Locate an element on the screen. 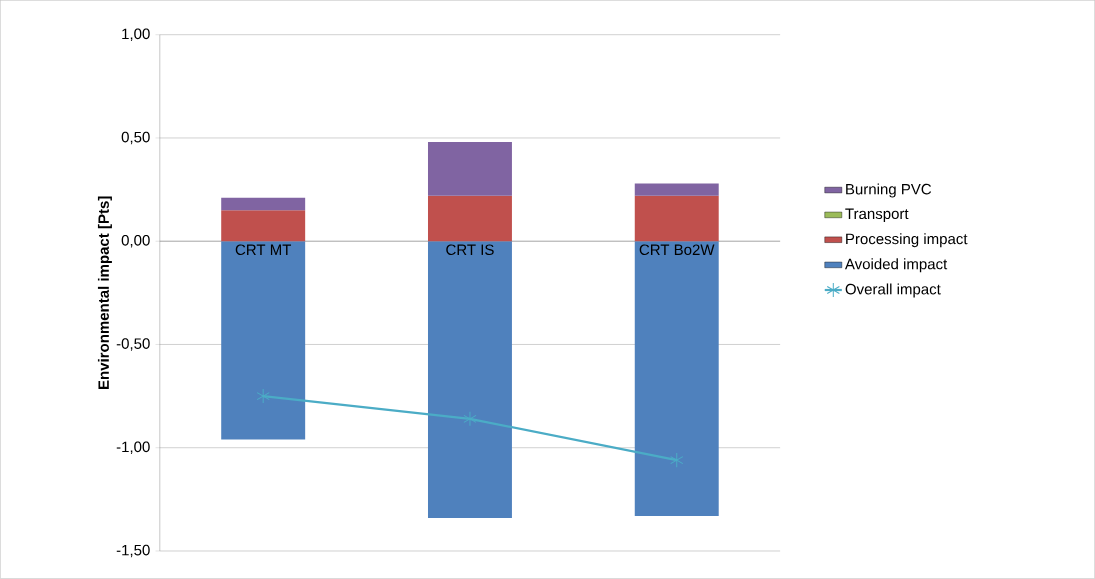 Image resolution: width=1095 pixels, height=579 pixels. y-tick-label: -1,00 is located at coordinates (133, 448).